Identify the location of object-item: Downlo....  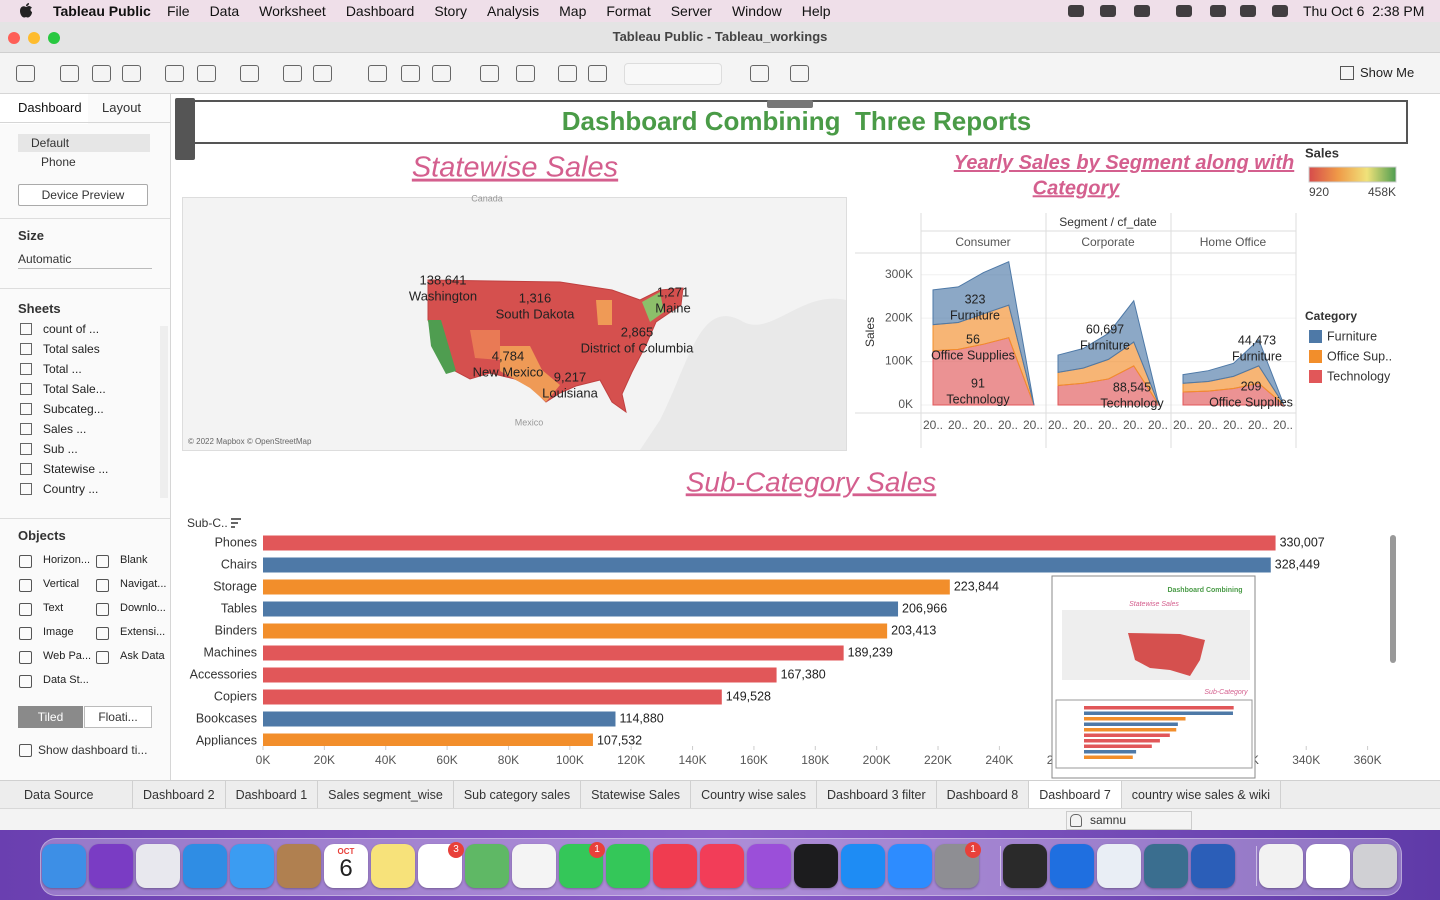
(143, 608).